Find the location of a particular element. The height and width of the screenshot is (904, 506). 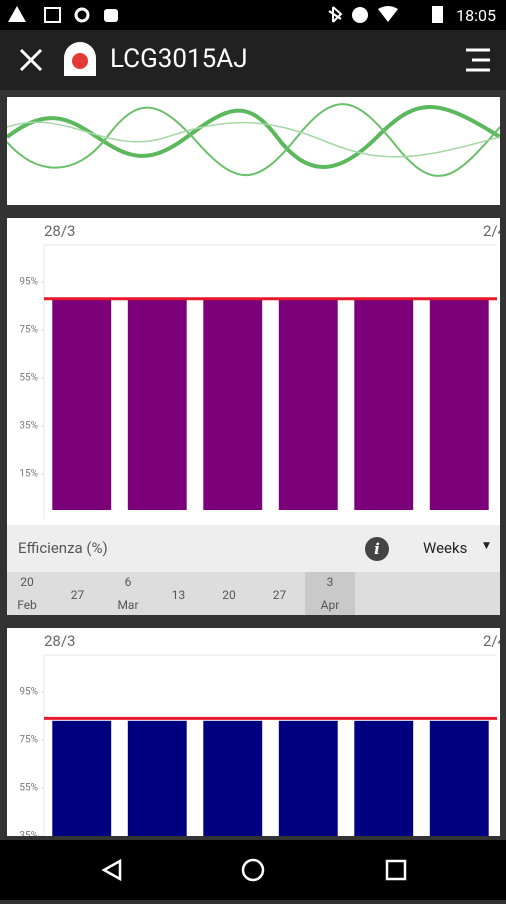

wave-card is located at coordinates (253, 151).